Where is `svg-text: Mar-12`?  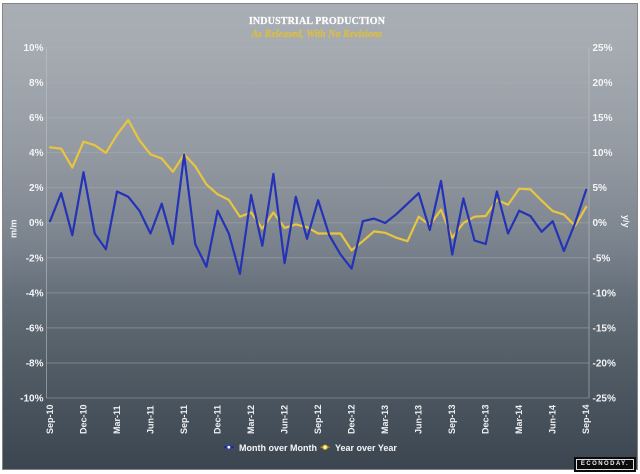
svg-text: Mar-12 is located at coordinates (251, 419).